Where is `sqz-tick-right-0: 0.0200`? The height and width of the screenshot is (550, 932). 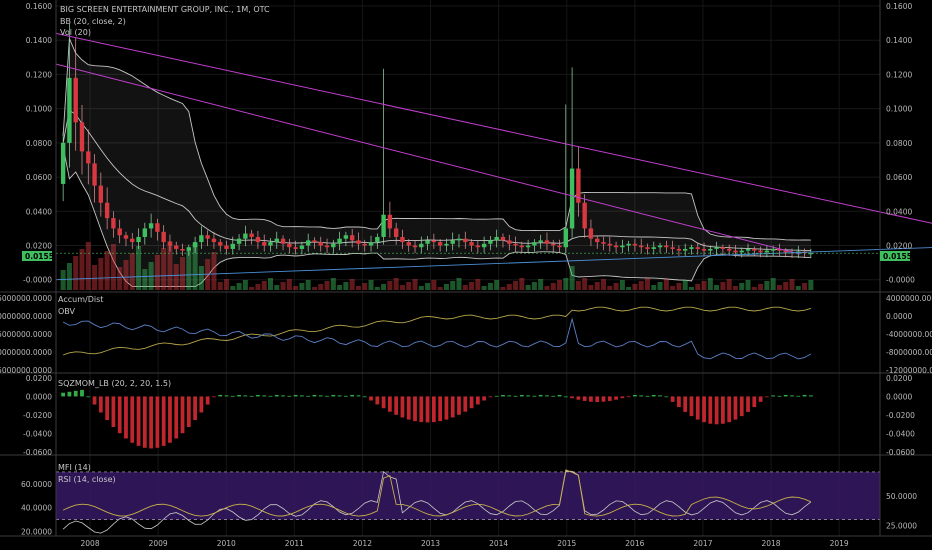
sqz-tick-right-0: 0.0200 is located at coordinates (899, 378).